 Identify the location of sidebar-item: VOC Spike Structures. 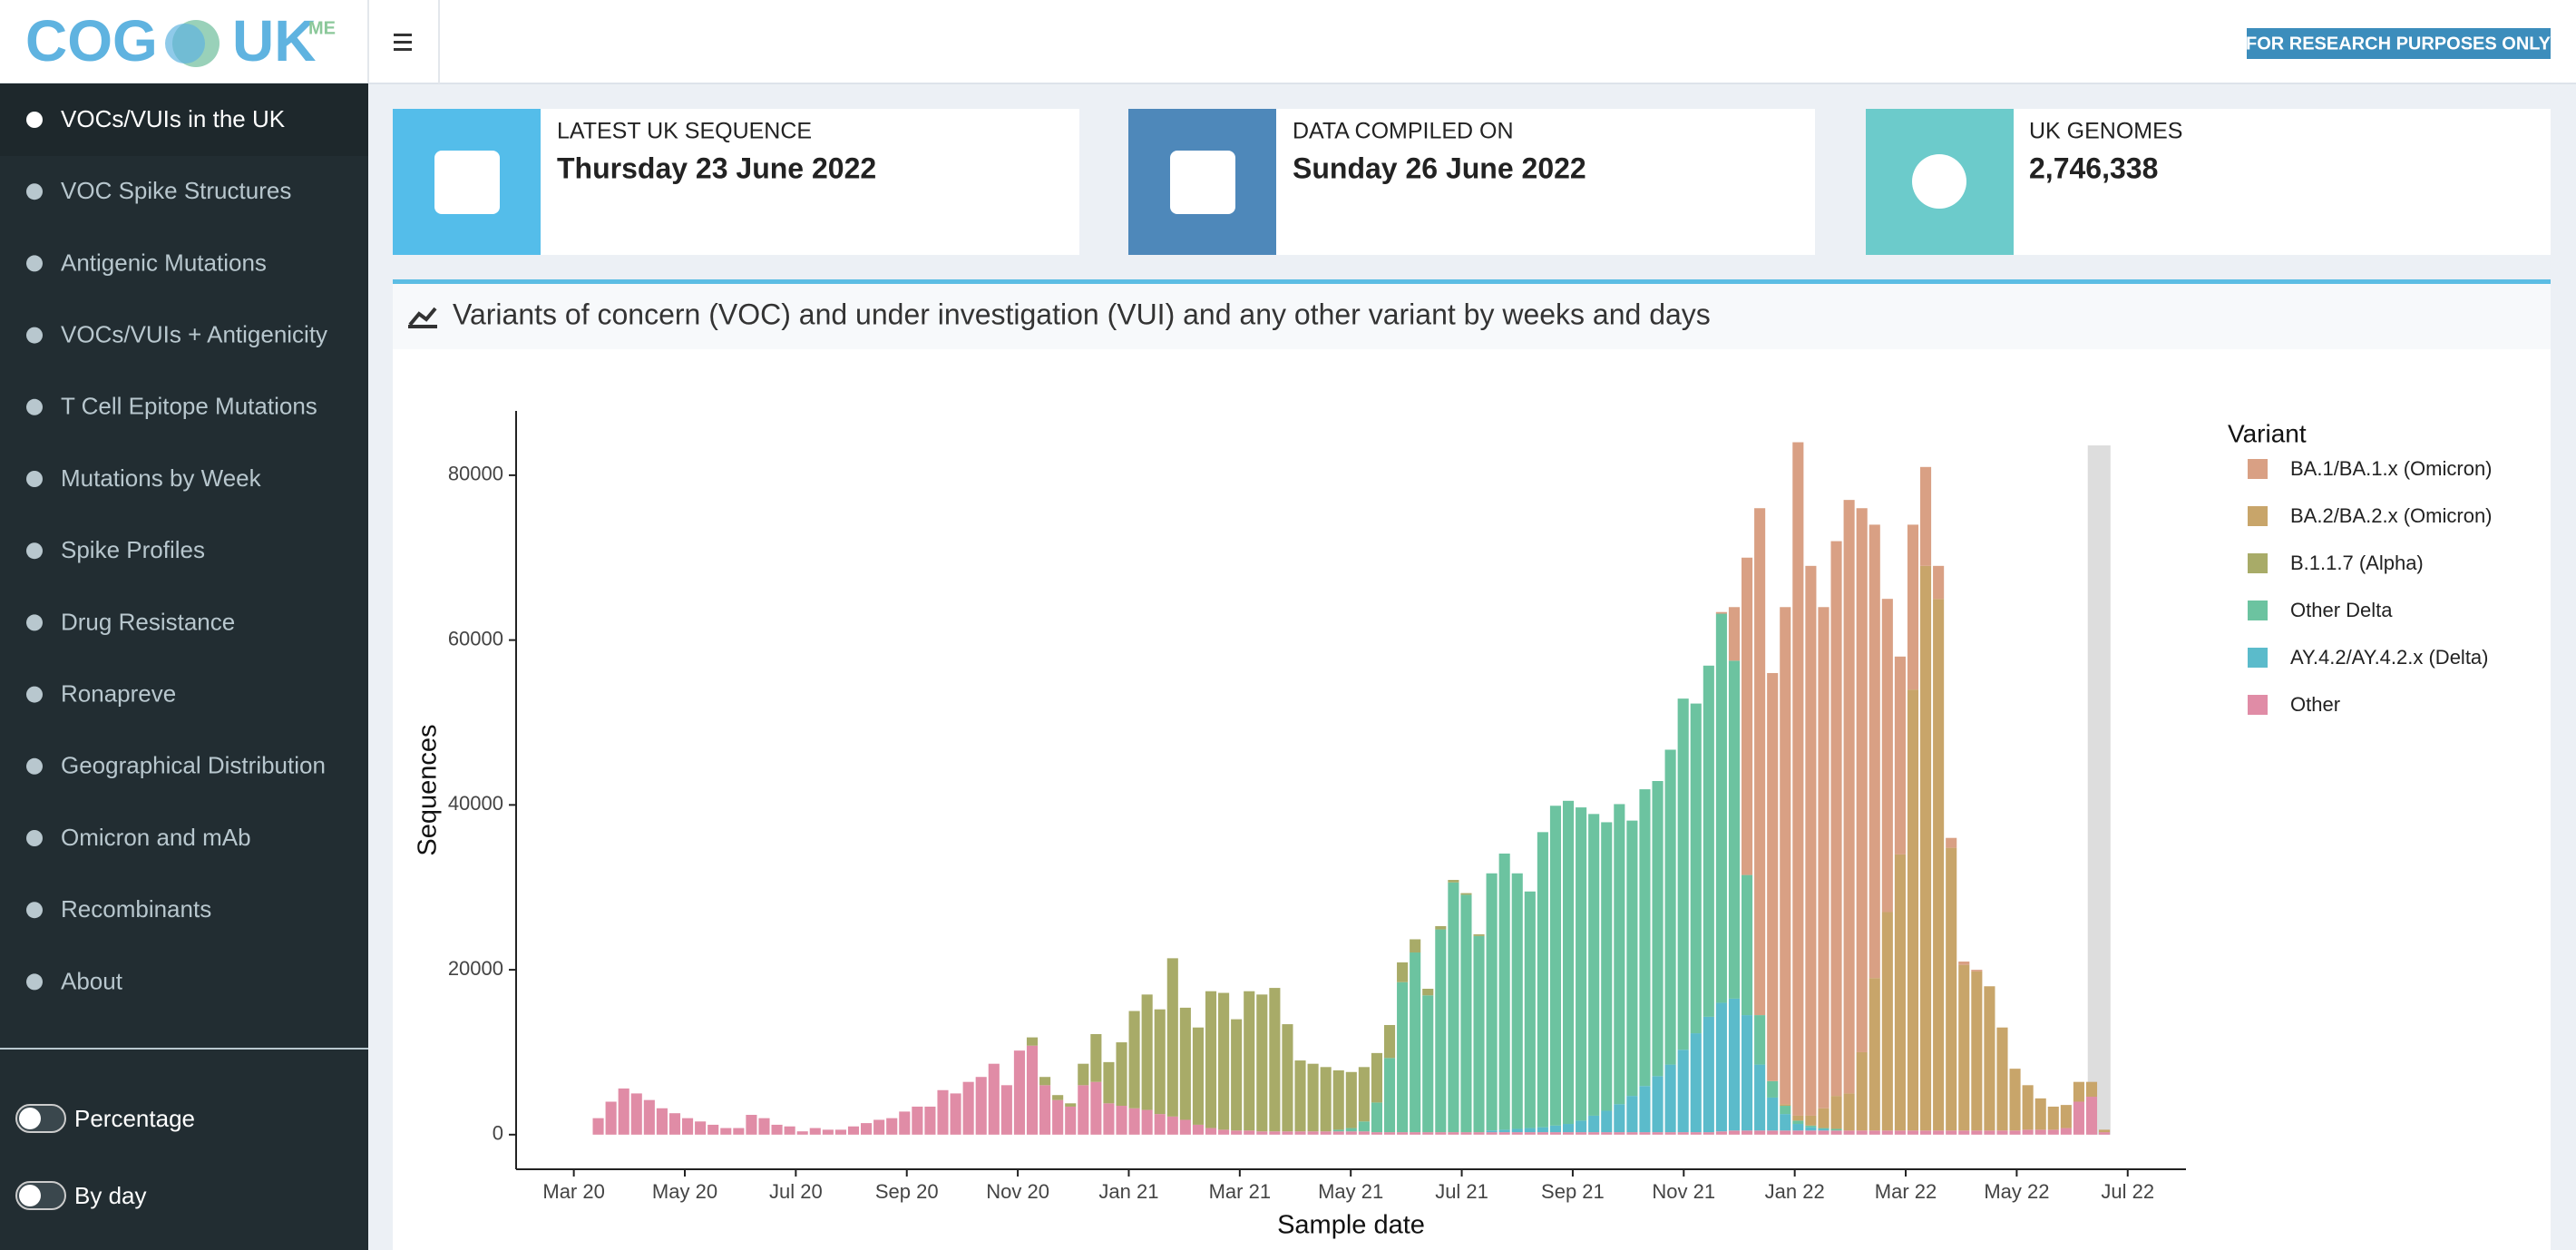
(158, 190).